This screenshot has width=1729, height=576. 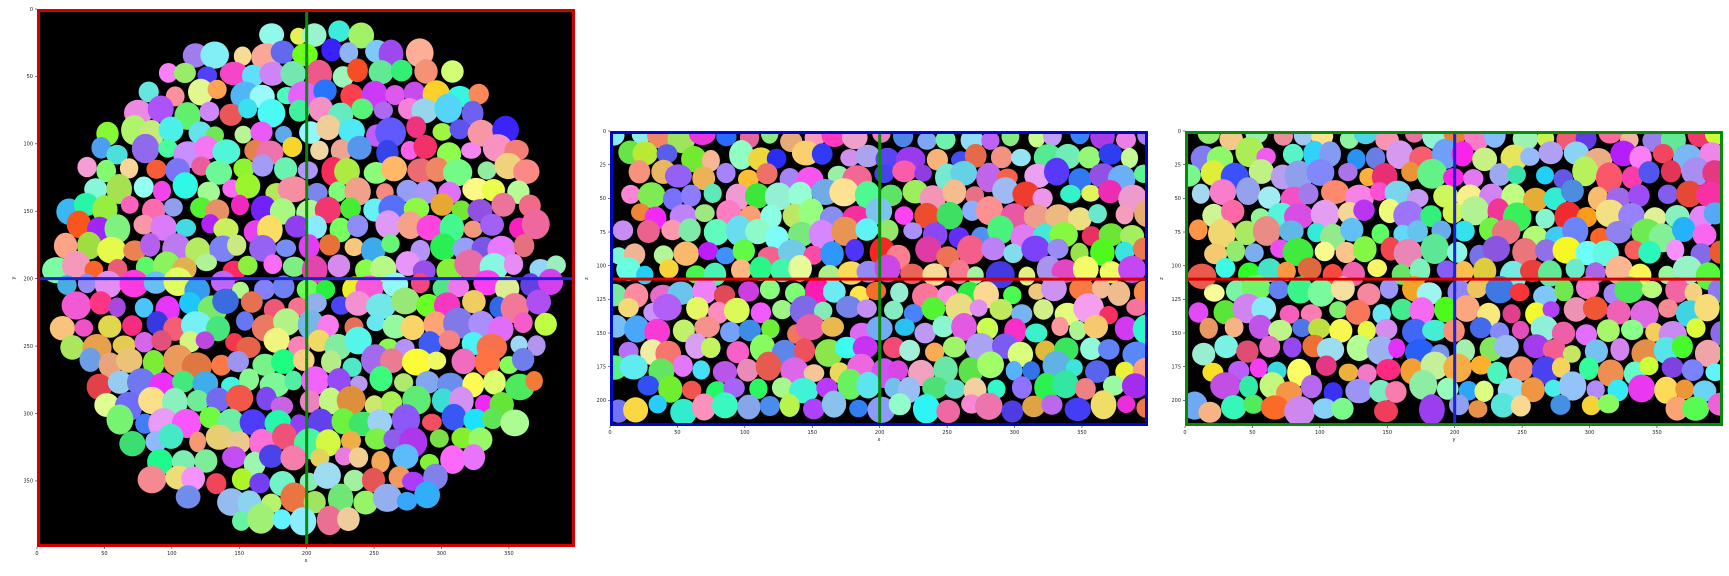 What do you see at coordinates (1176, 267) in the screenshot?
I see `y-tick-label: 100` at bounding box center [1176, 267].